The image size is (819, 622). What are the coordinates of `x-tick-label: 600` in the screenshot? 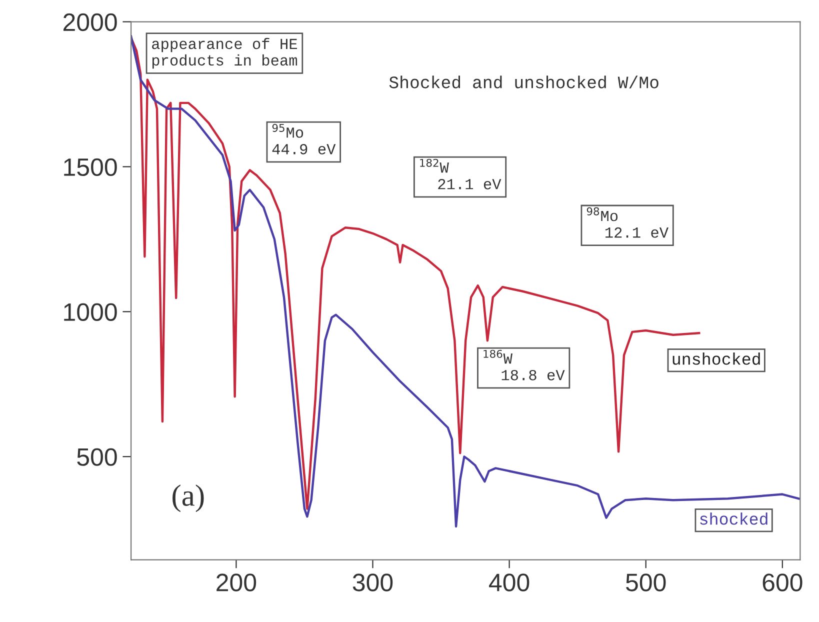 It's located at (782, 583).